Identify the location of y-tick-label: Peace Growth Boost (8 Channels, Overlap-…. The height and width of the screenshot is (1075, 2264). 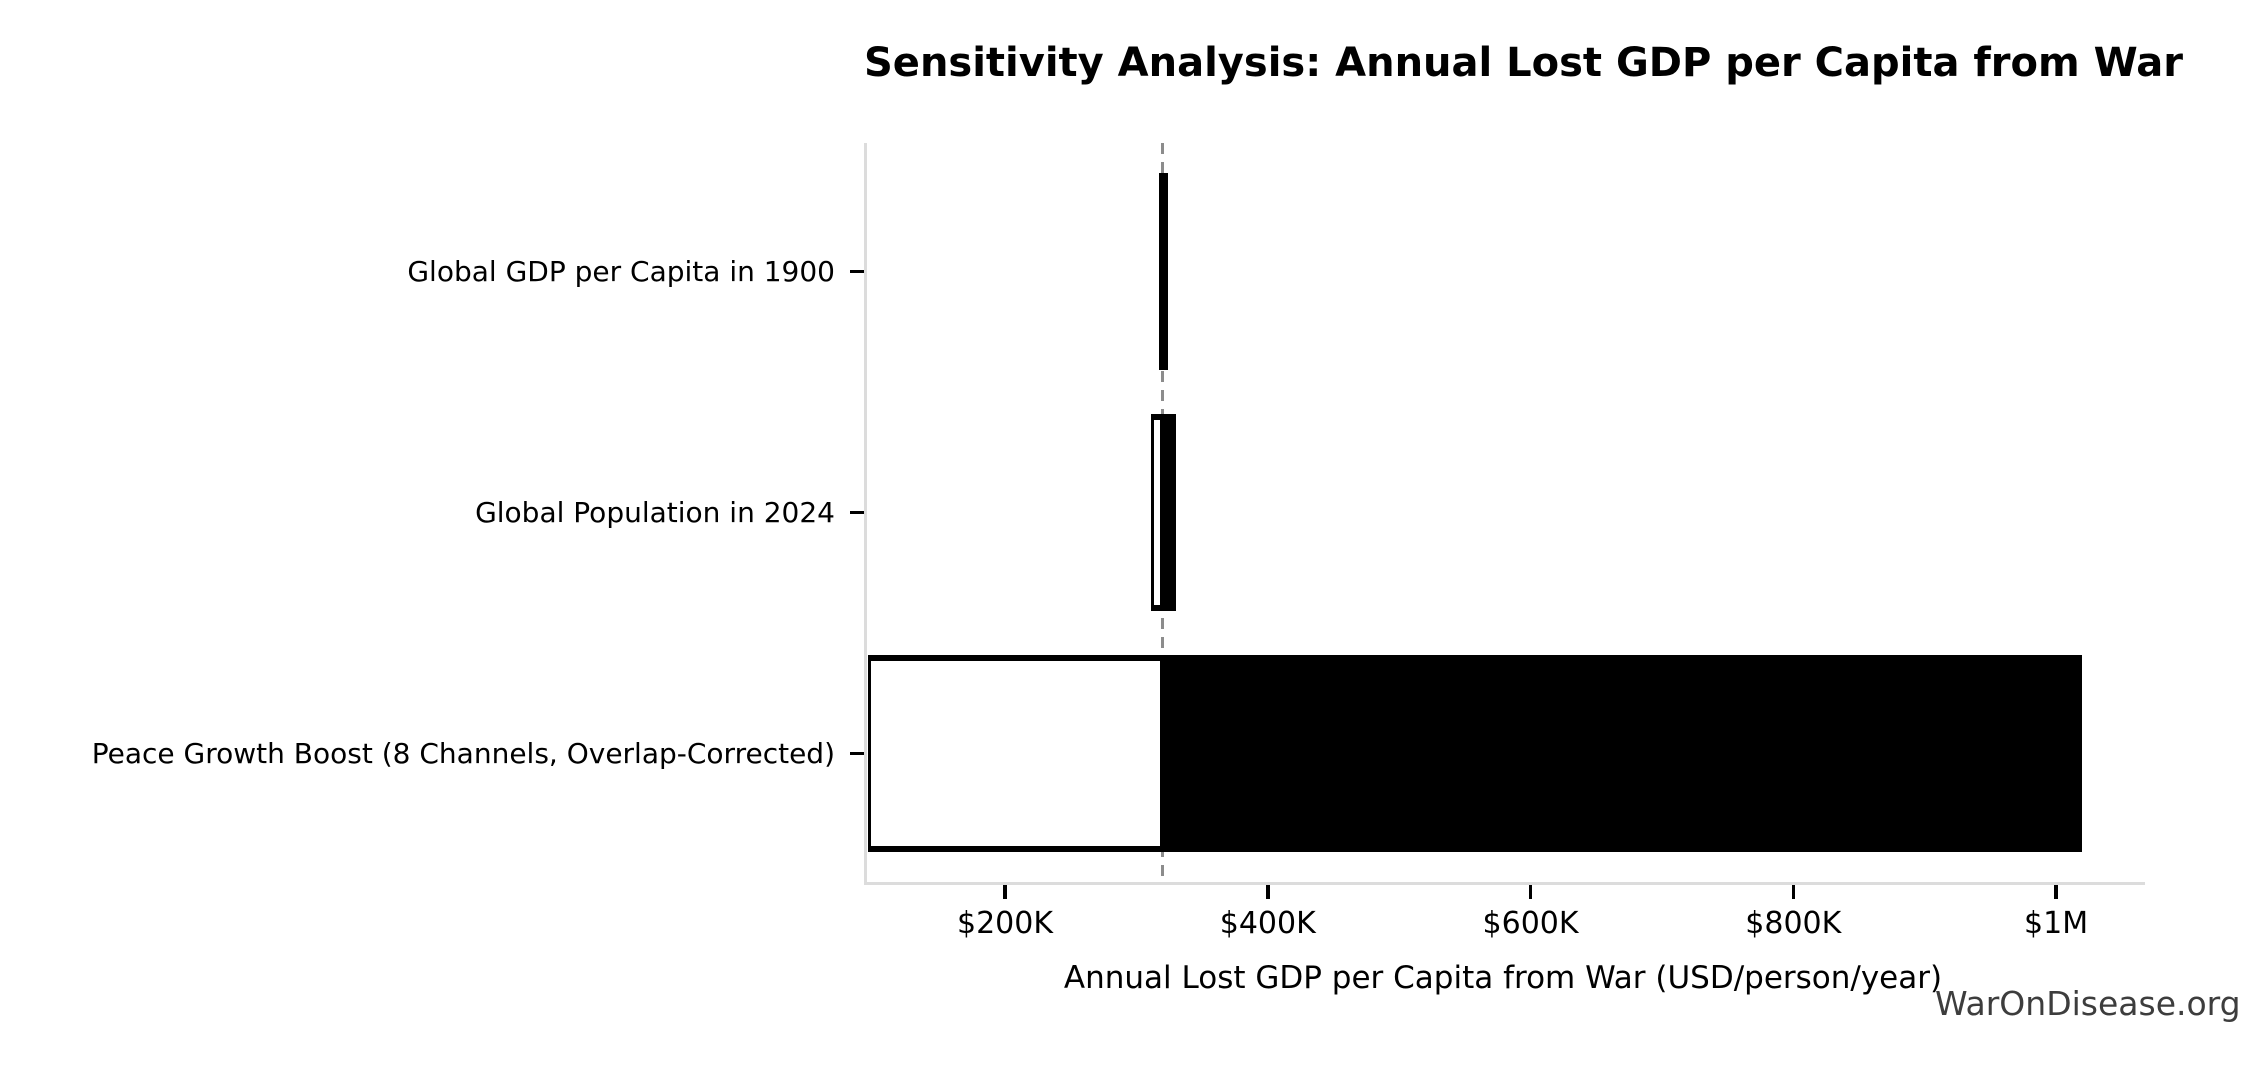
(463, 753).